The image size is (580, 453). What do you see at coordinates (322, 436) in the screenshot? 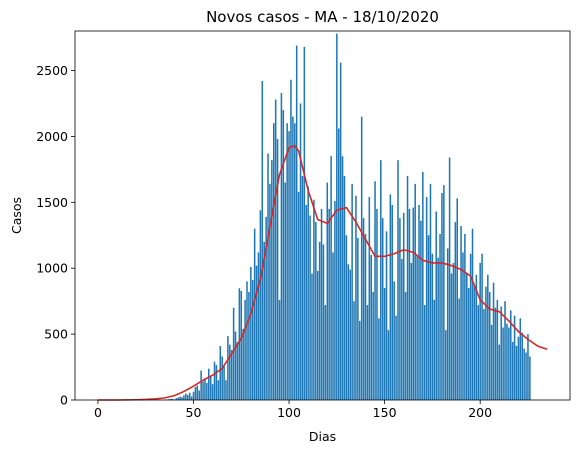
I see `x-axis-label: Dias` at bounding box center [322, 436].